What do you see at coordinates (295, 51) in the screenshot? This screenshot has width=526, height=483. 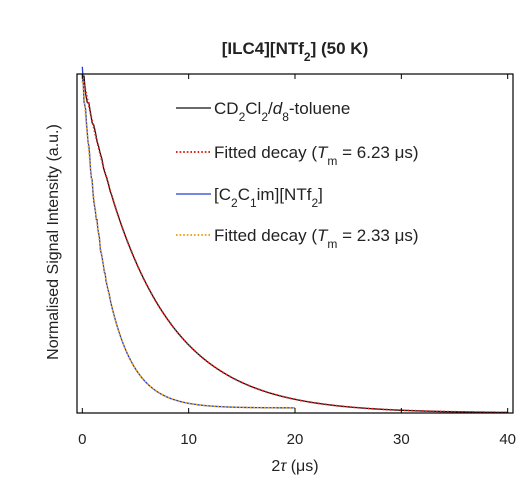 I see `chart-title: [ILC4][NTf2] (50 K)` at bounding box center [295, 51].